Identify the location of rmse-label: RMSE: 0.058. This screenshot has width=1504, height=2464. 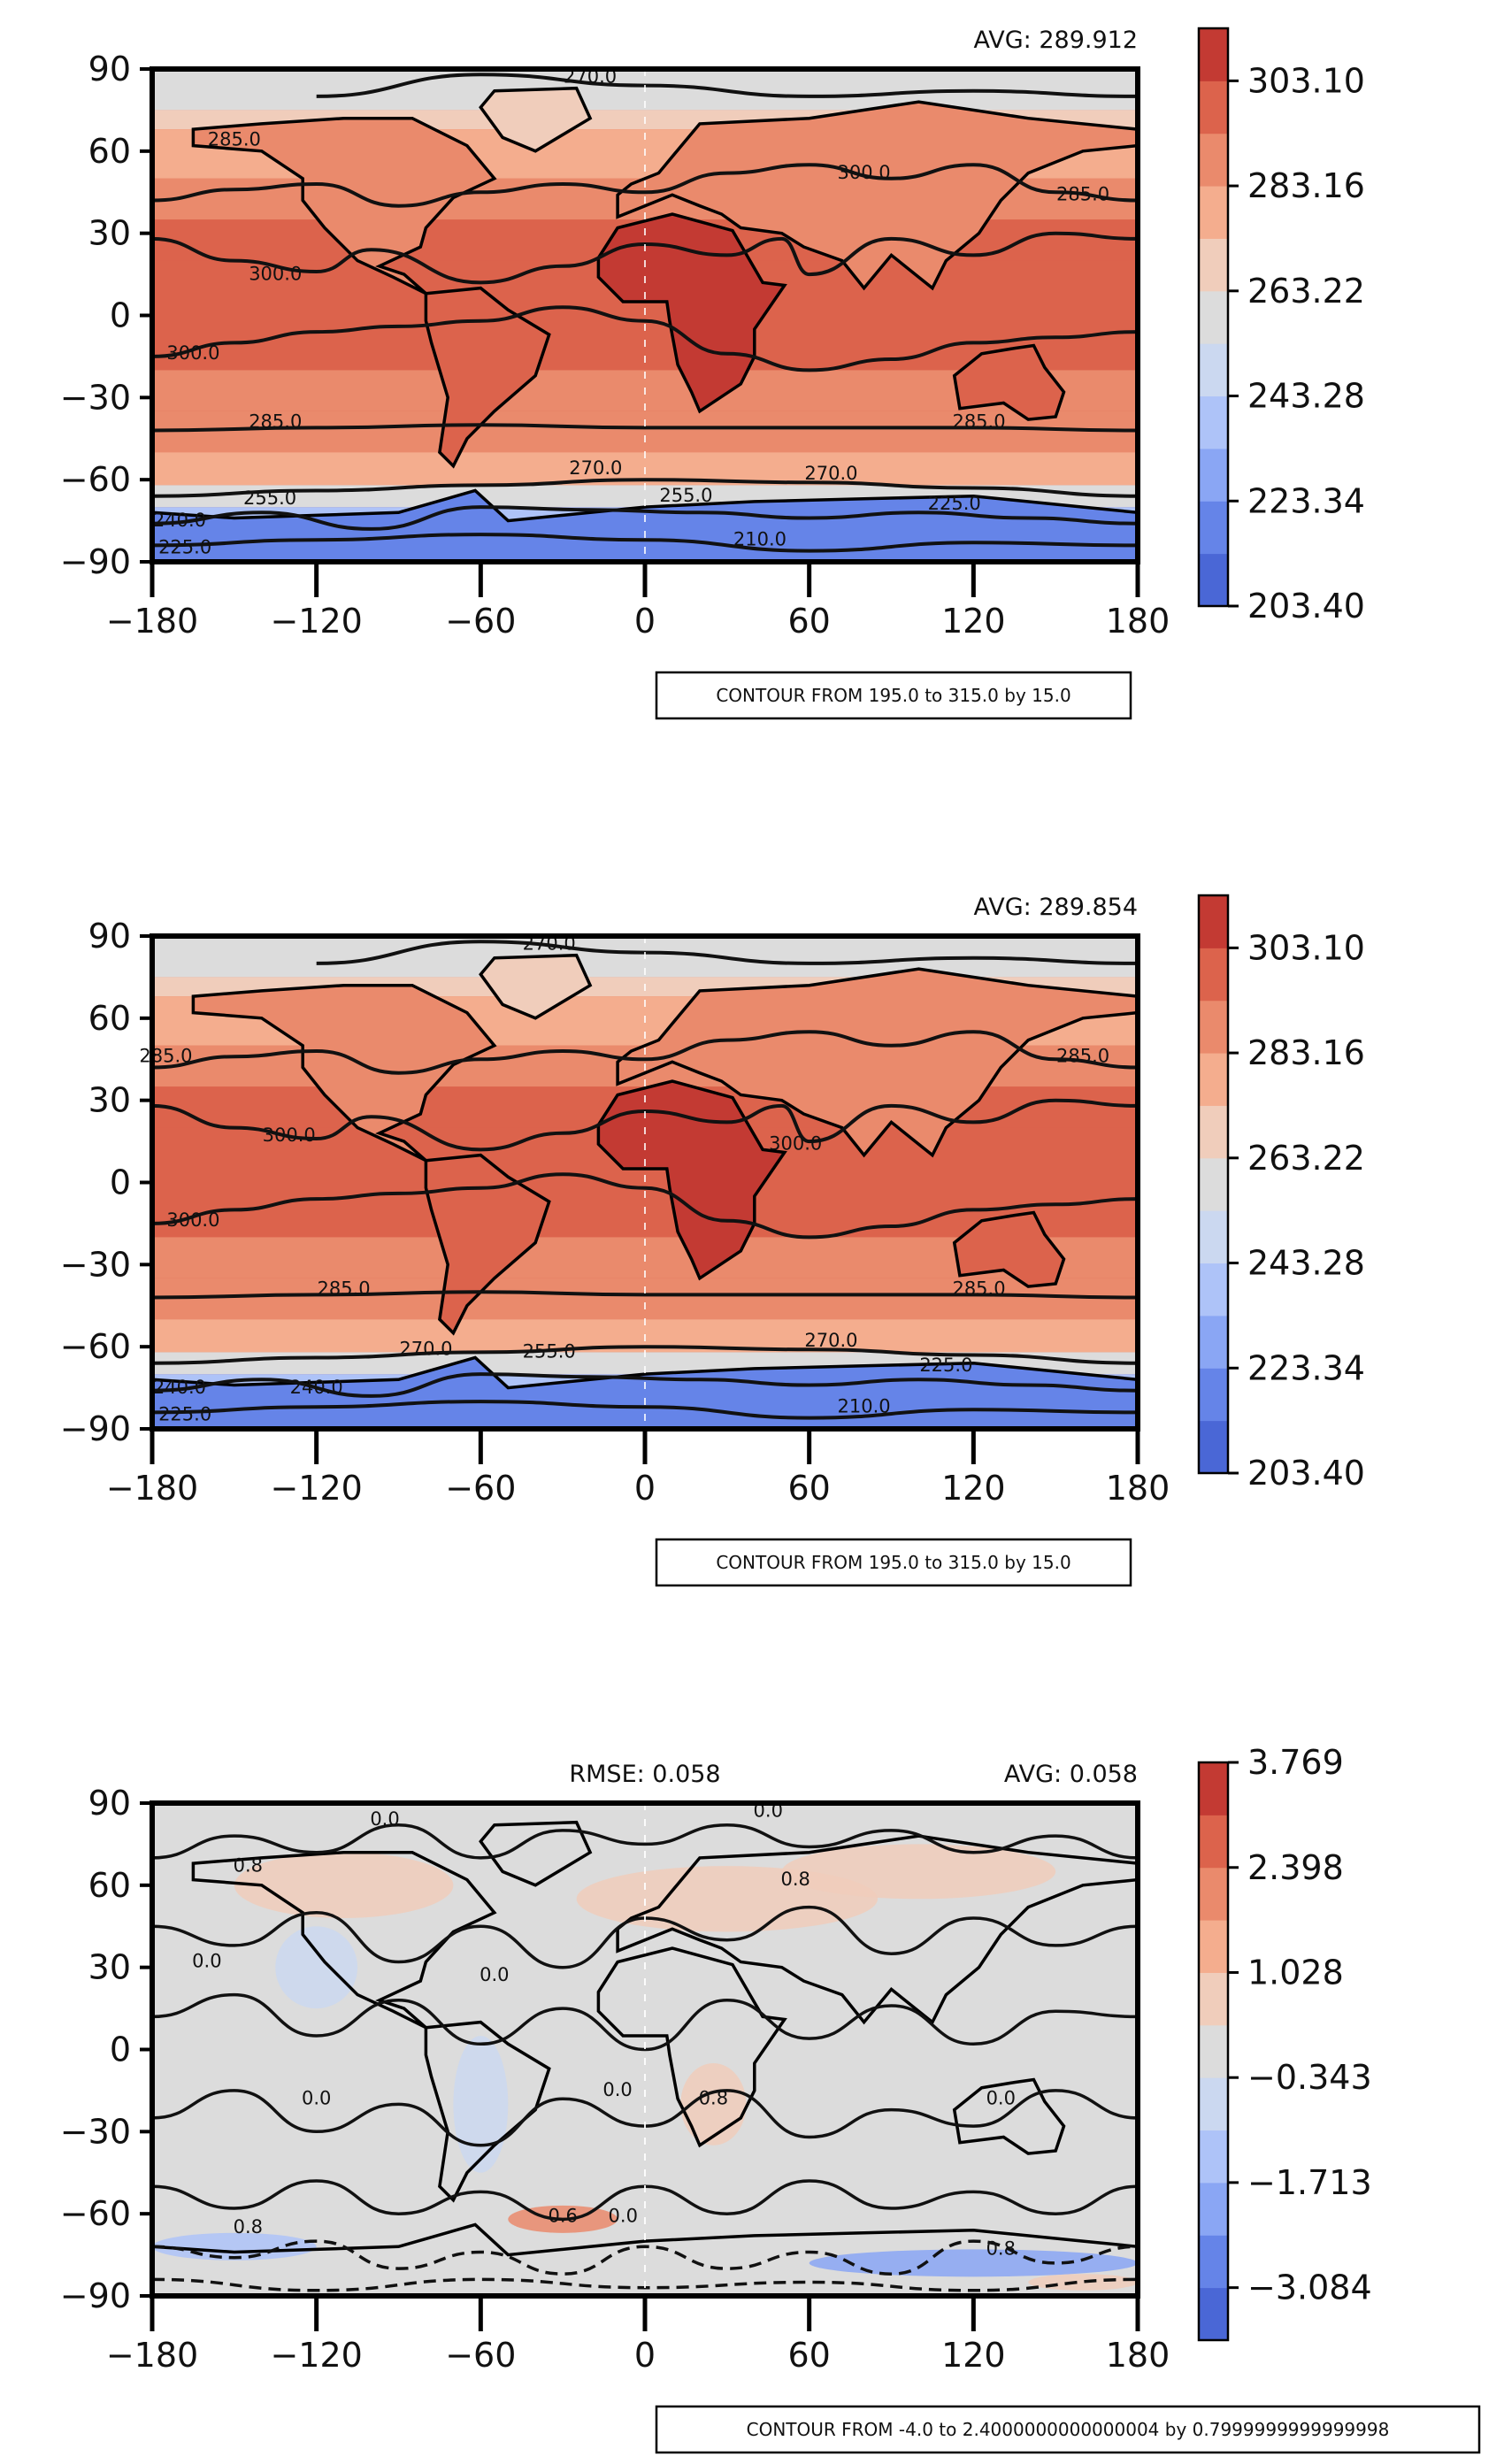
(644, 1775).